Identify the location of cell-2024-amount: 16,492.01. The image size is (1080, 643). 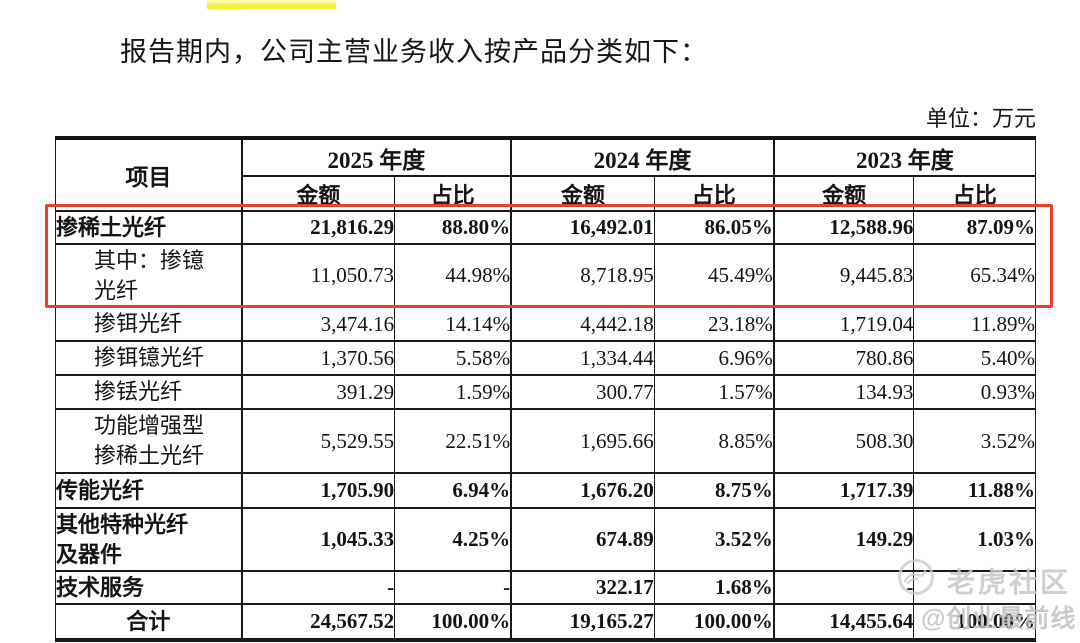
(582, 227).